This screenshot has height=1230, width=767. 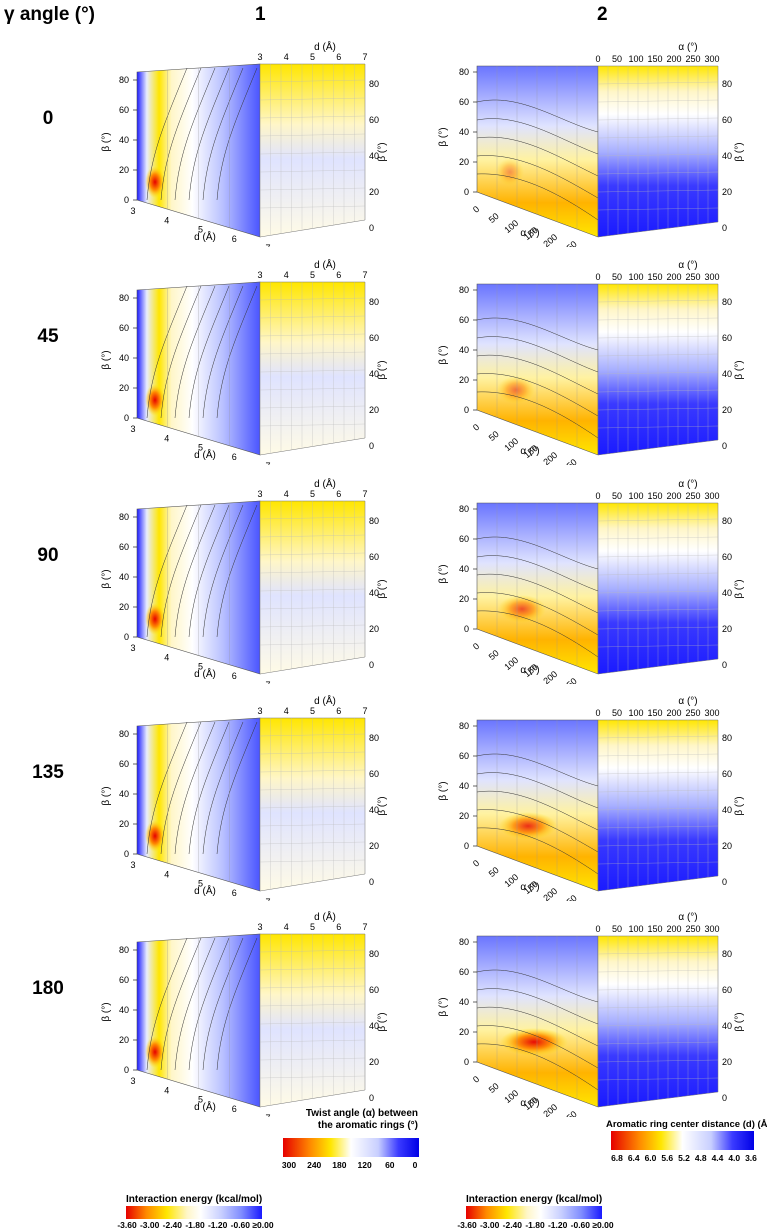 I want to click on energy-colorbar-tick: -3.00, so click(x=489, y=1225).